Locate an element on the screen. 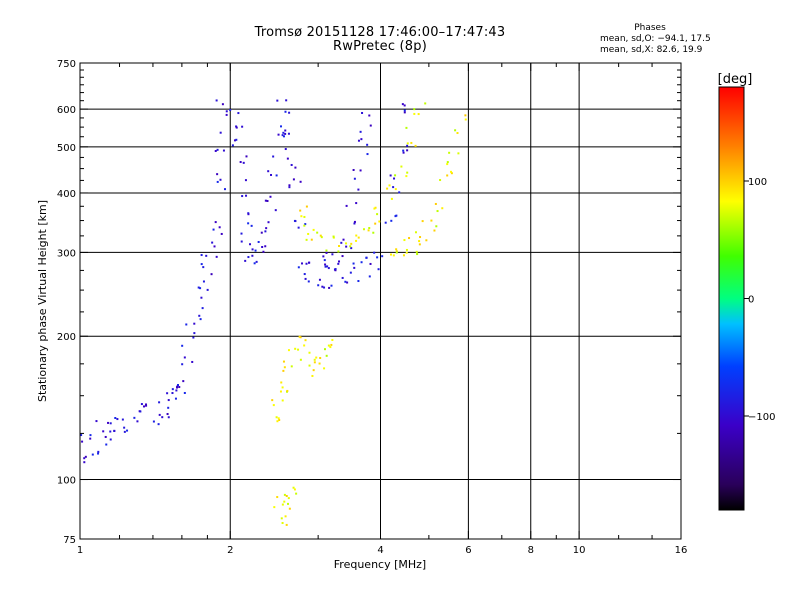 The image size is (800, 600). legend-head: Phases is located at coordinates (650, 28).